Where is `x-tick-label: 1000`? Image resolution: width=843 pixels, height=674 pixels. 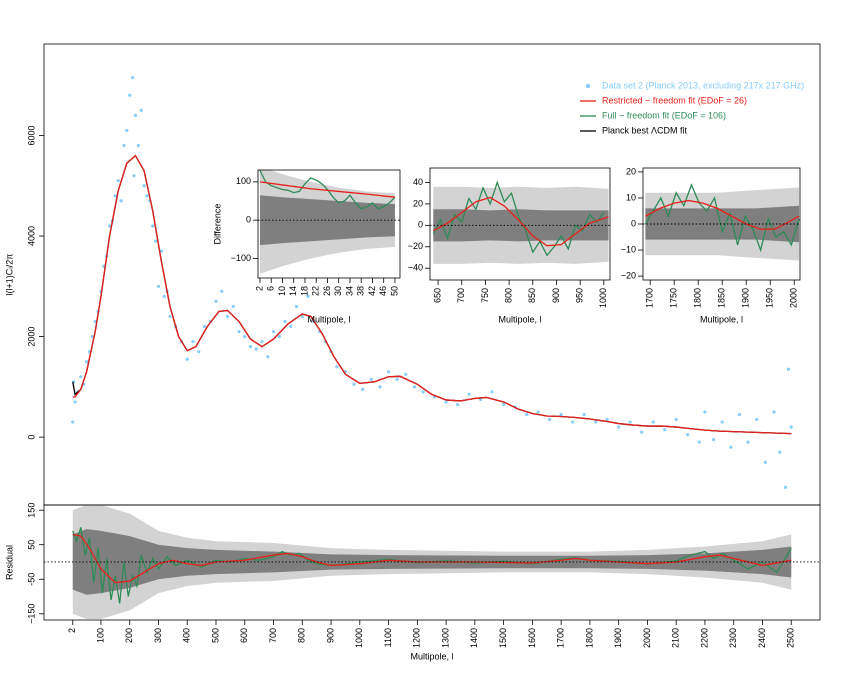 x-tick-label: 1000 is located at coordinates (359, 638).